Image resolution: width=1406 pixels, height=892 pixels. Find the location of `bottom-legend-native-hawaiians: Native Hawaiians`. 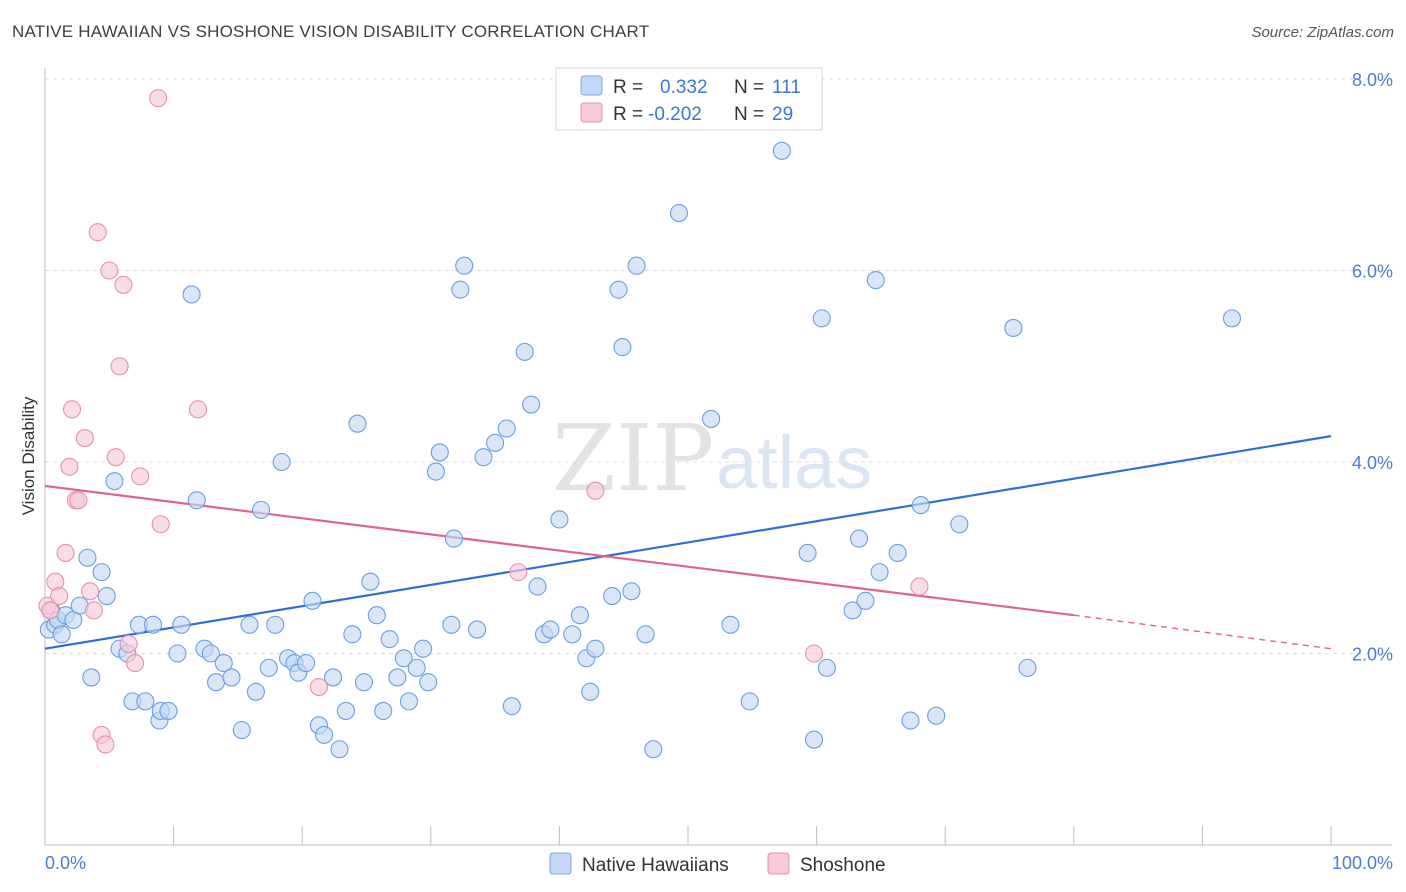

bottom-legend-native-hawaiians: Native Hawaiians is located at coordinates (655, 865).